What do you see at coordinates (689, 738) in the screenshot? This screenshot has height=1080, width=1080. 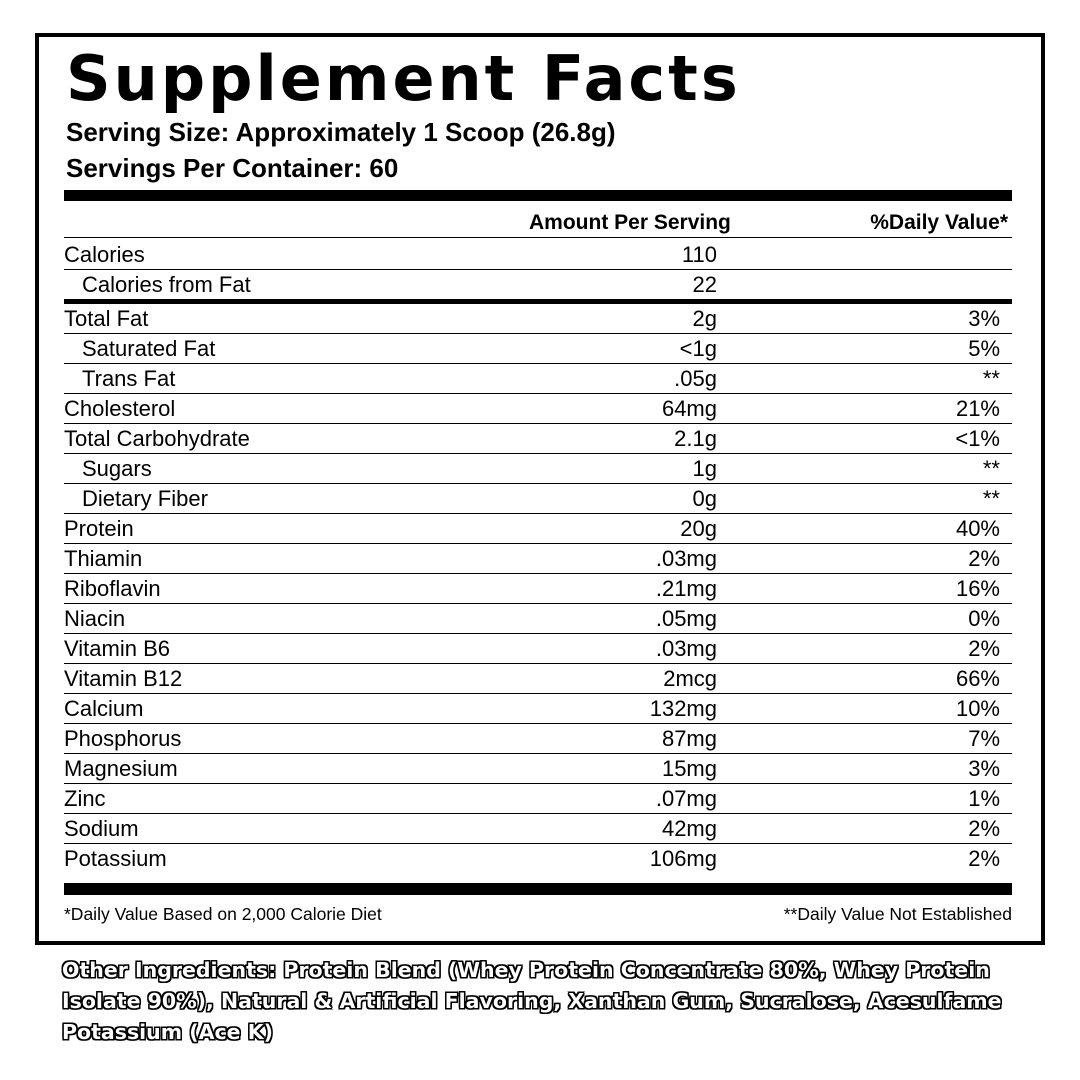 I see `nutrient-amount: 87mg` at bounding box center [689, 738].